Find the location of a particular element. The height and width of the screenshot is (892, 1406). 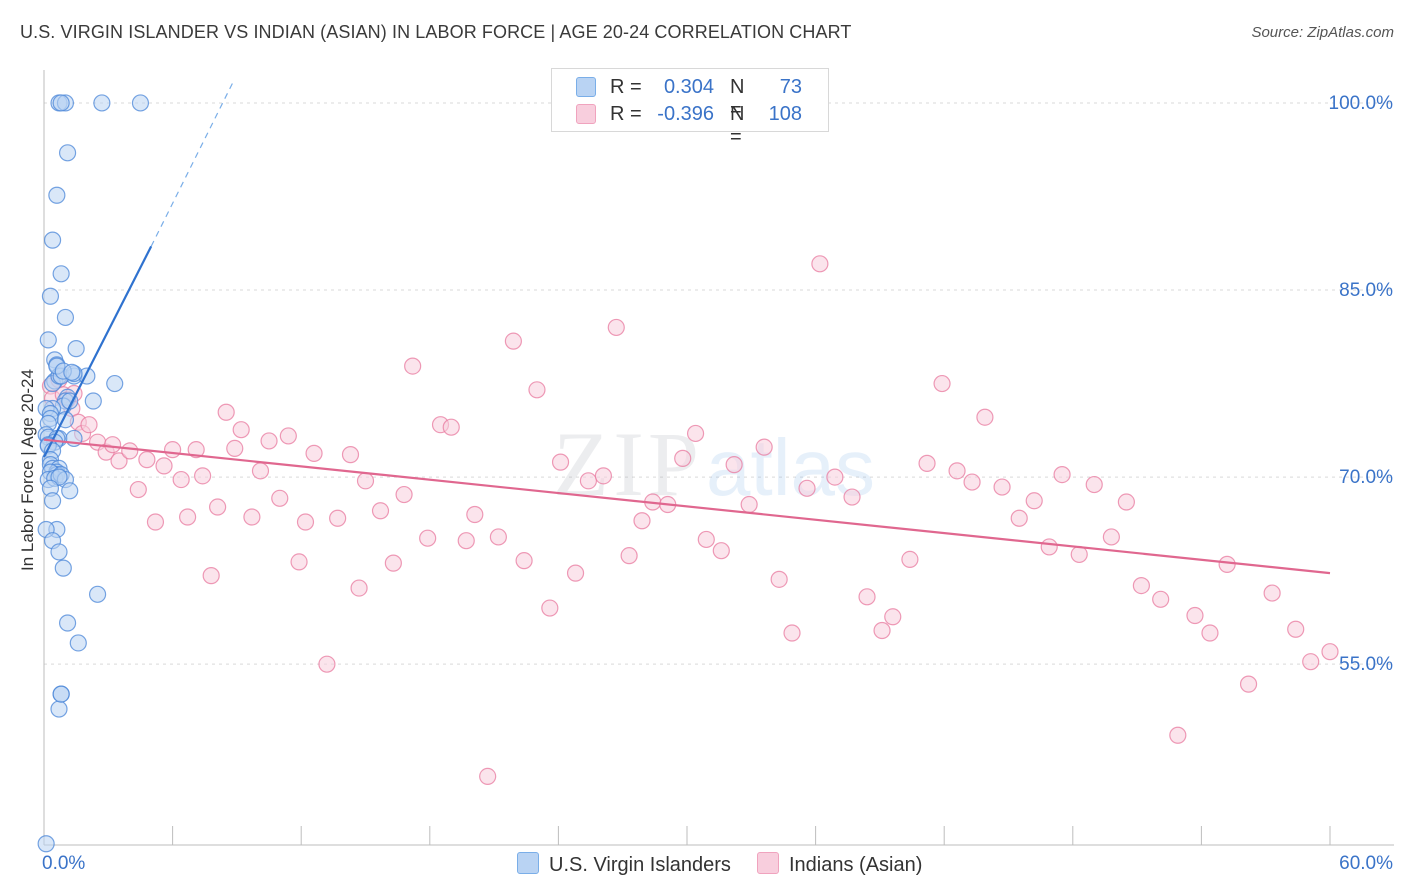

series-legend-item-virgin-islanders: U.S. Virgin Islanders is located at coordinates (624, 864).